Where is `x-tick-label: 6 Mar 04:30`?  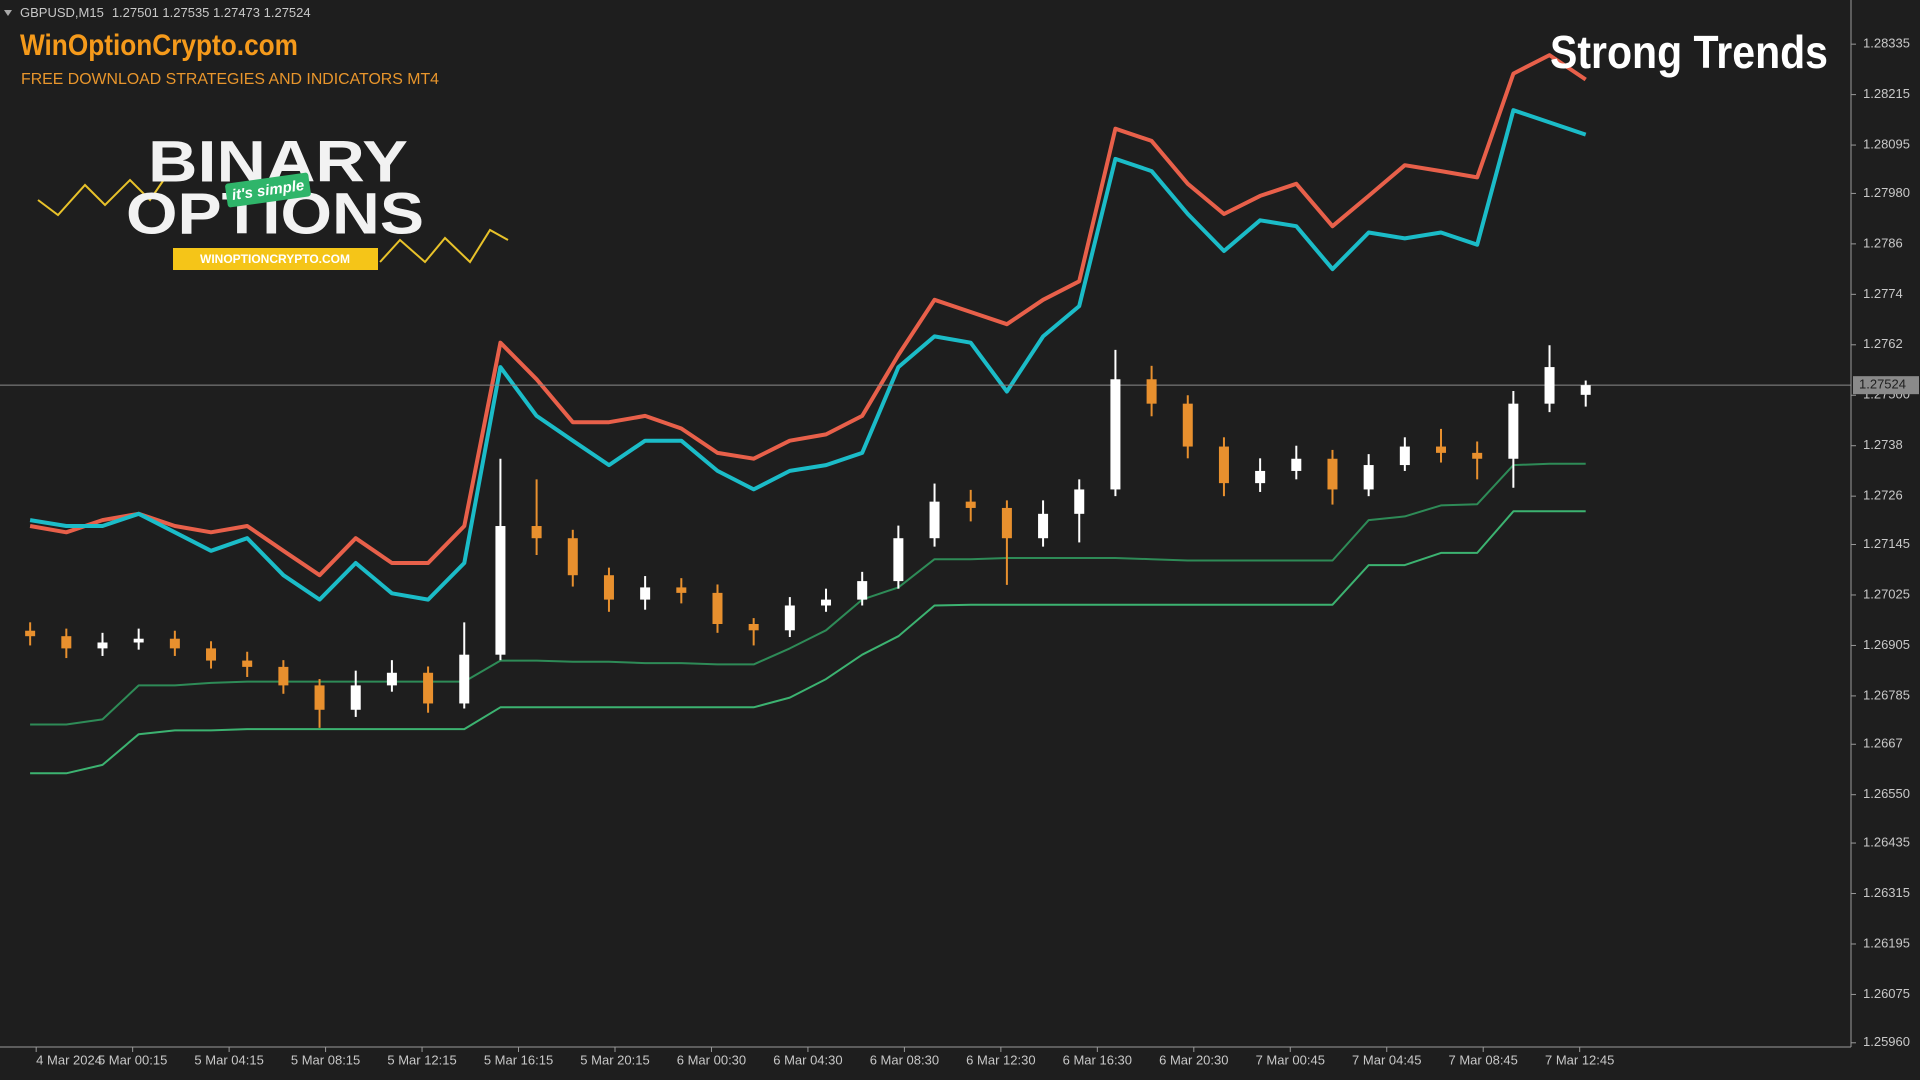
x-tick-label: 6 Mar 04:30 is located at coordinates (807, 1059).